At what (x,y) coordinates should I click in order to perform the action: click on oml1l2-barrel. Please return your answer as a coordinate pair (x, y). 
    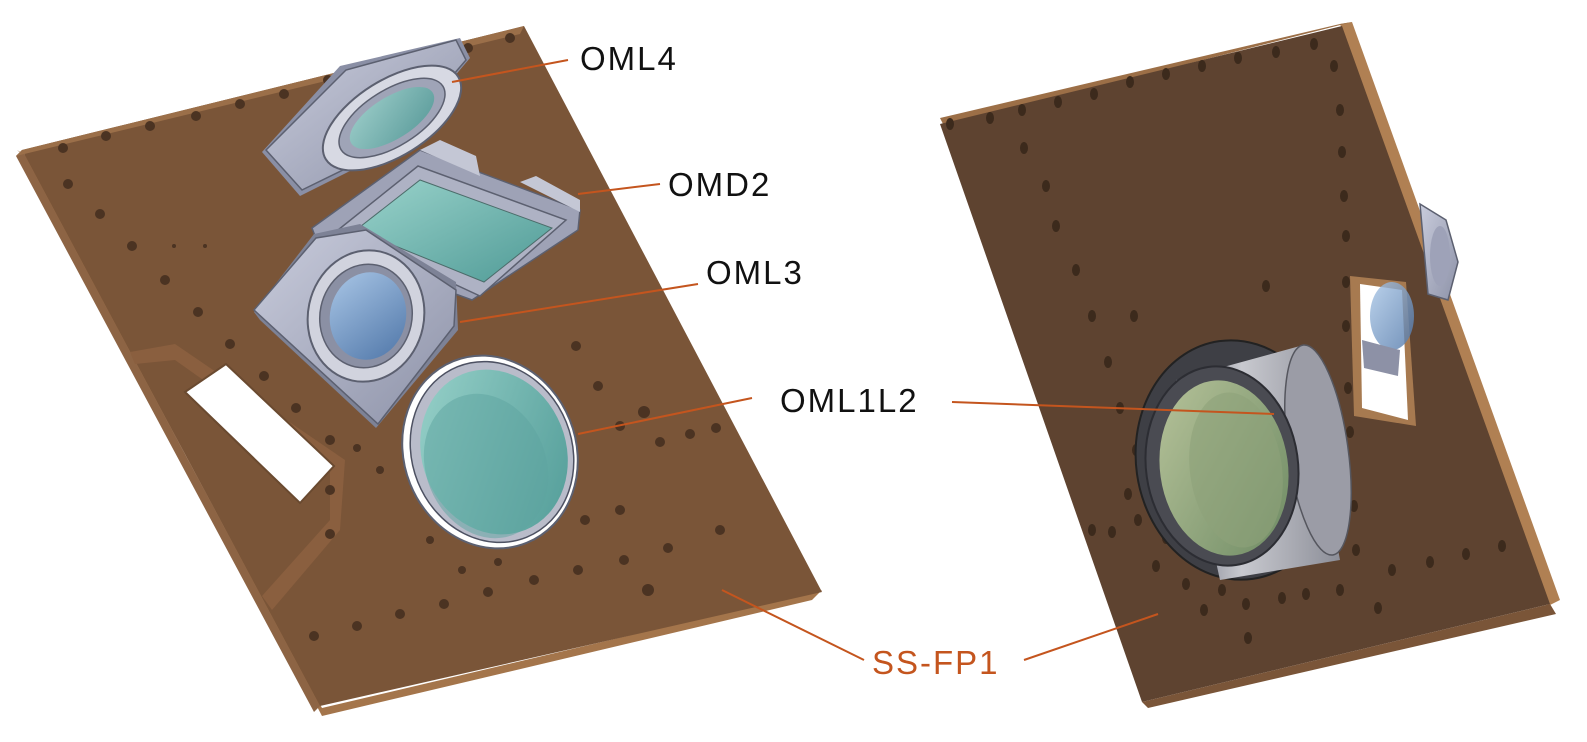
    Looking at the image, I should click on (1243, 460).